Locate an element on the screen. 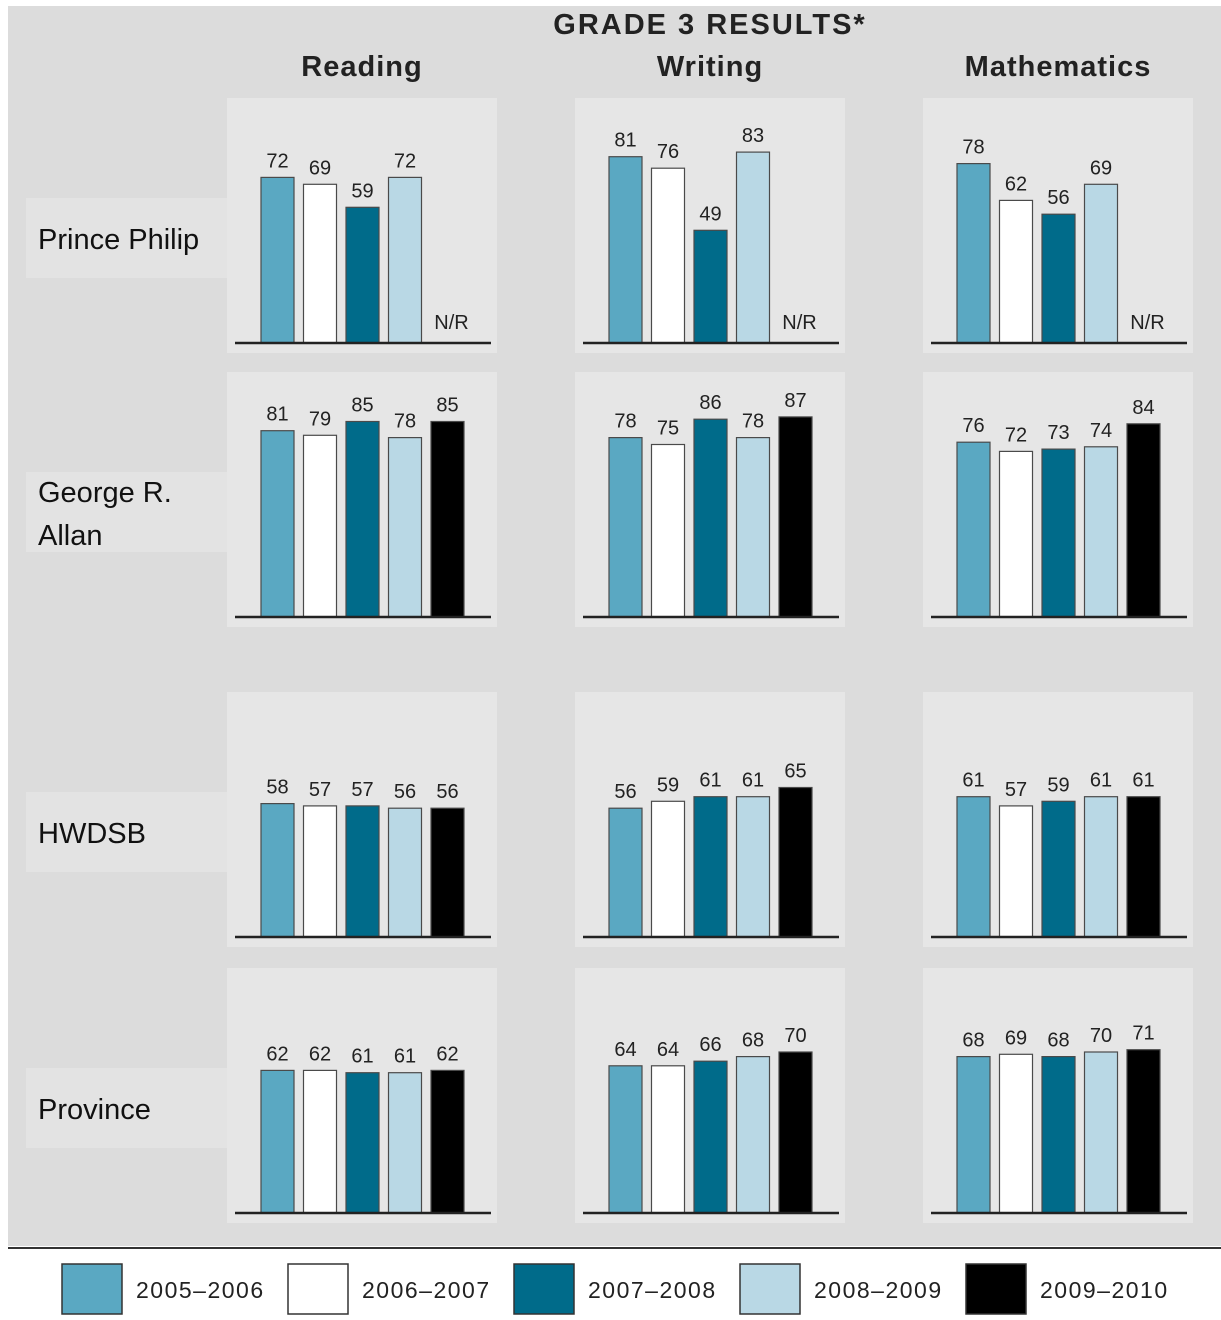 This screenshot has height=1320, width=1221. row-label-george-r-allan: George R. Allan is located at coordinates (130, 512).